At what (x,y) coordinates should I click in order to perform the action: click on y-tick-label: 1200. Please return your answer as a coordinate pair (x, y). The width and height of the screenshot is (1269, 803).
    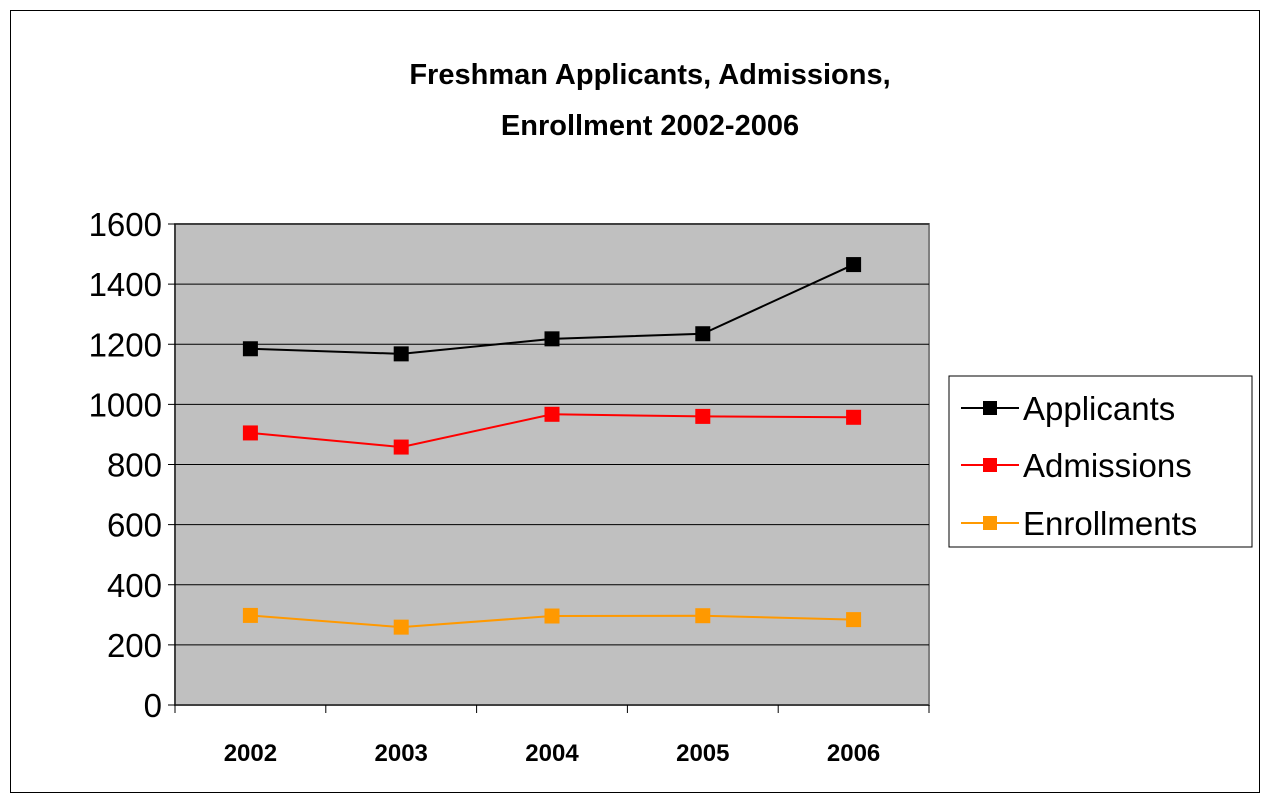
    Looking at the image, I should click on (125, 344).